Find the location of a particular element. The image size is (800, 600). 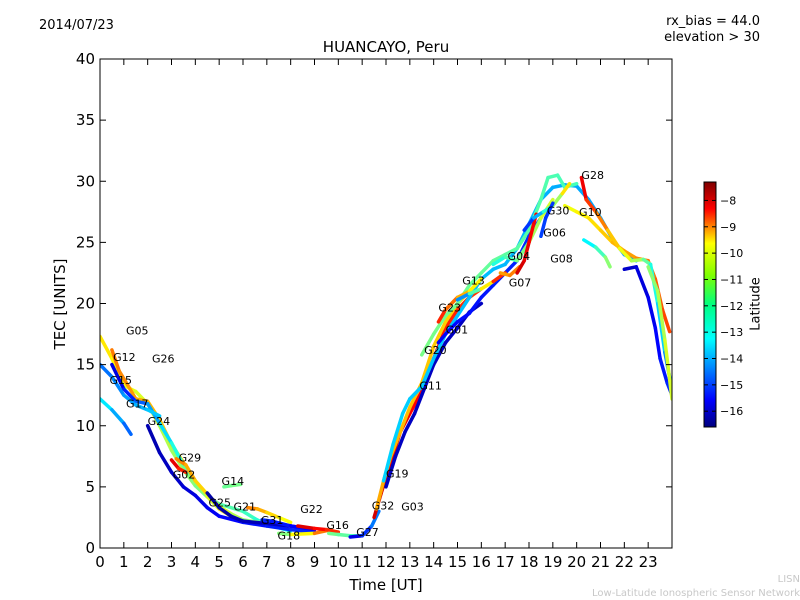

y-tick-label: 25 is located at coordinates (85, 242).